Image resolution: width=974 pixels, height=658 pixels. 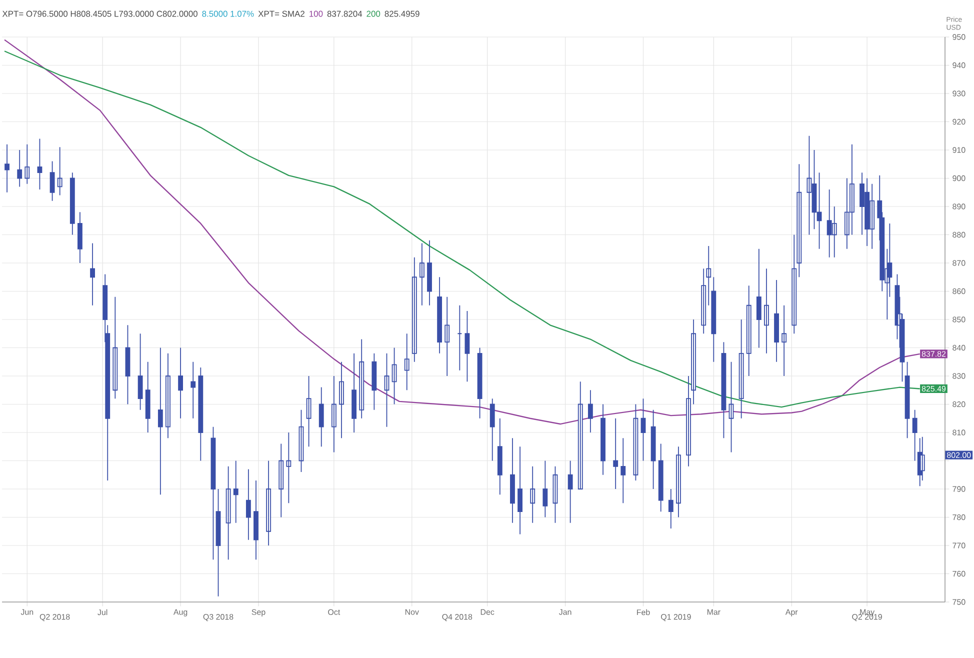 I want to click on text: 825.4959, so click(x=402, y=13).